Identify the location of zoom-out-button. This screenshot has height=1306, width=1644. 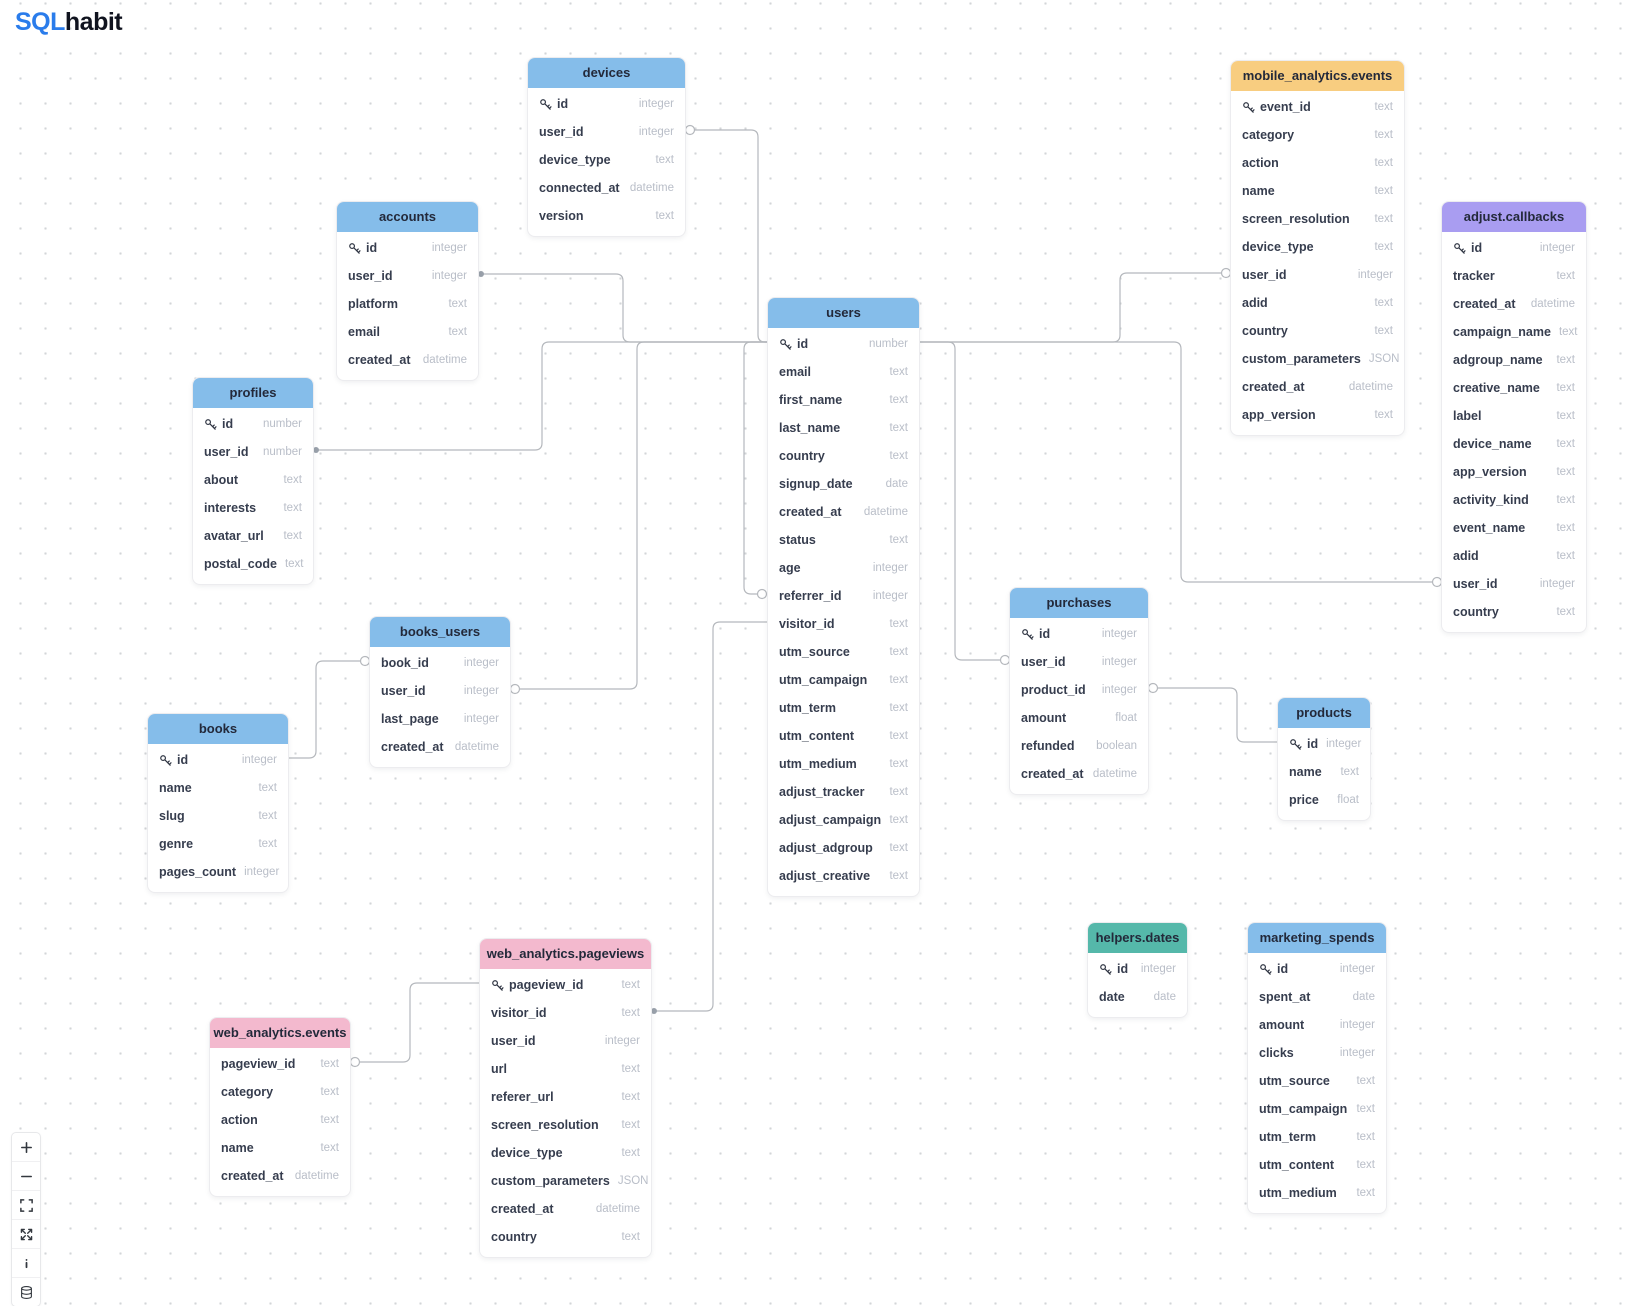
(26, 1176).